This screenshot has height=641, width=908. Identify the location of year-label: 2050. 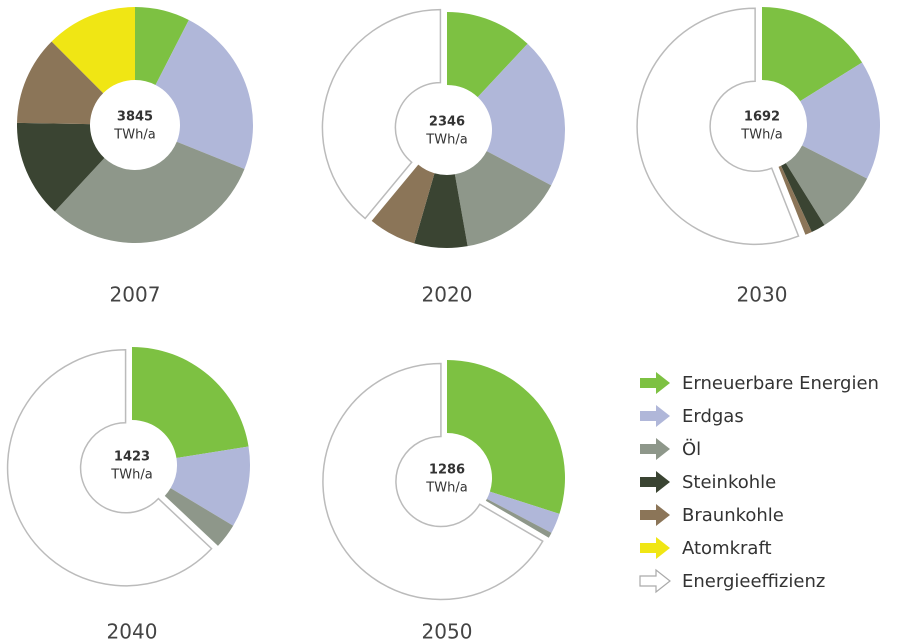
(447, 630).